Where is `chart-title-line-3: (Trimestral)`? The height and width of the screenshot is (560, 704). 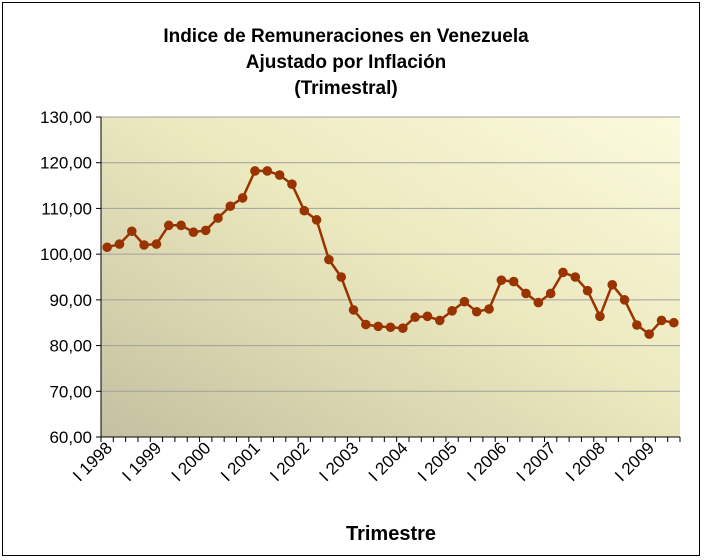
chart-title-line-3: (Trimestral) is located at coordinates (345, 88).